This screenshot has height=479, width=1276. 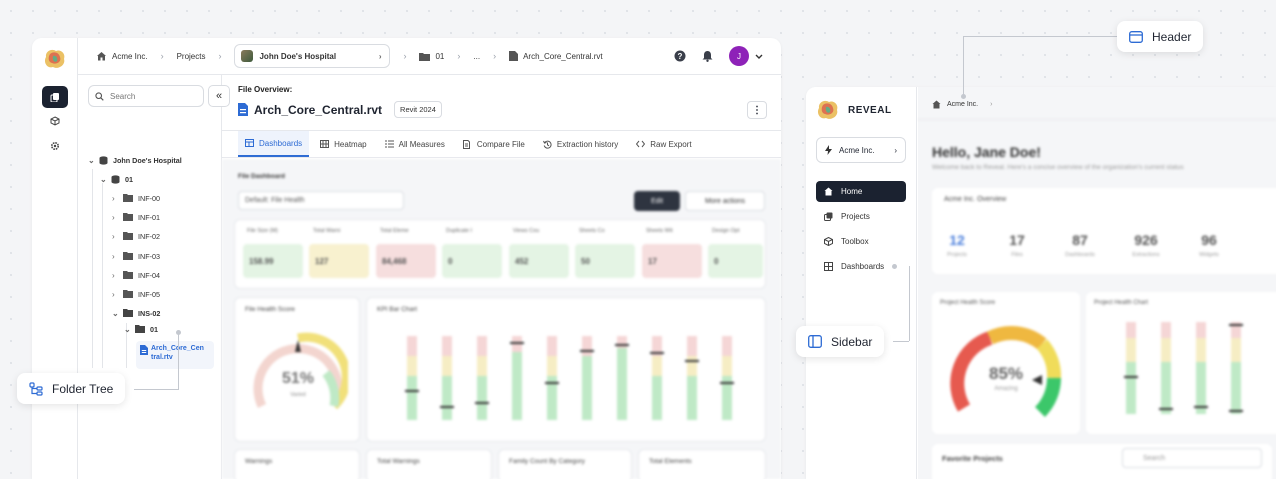 What do you see at coordinates (707, 56) in the screenshot?
I see `bell-icon` at bounding box center [707, 56].